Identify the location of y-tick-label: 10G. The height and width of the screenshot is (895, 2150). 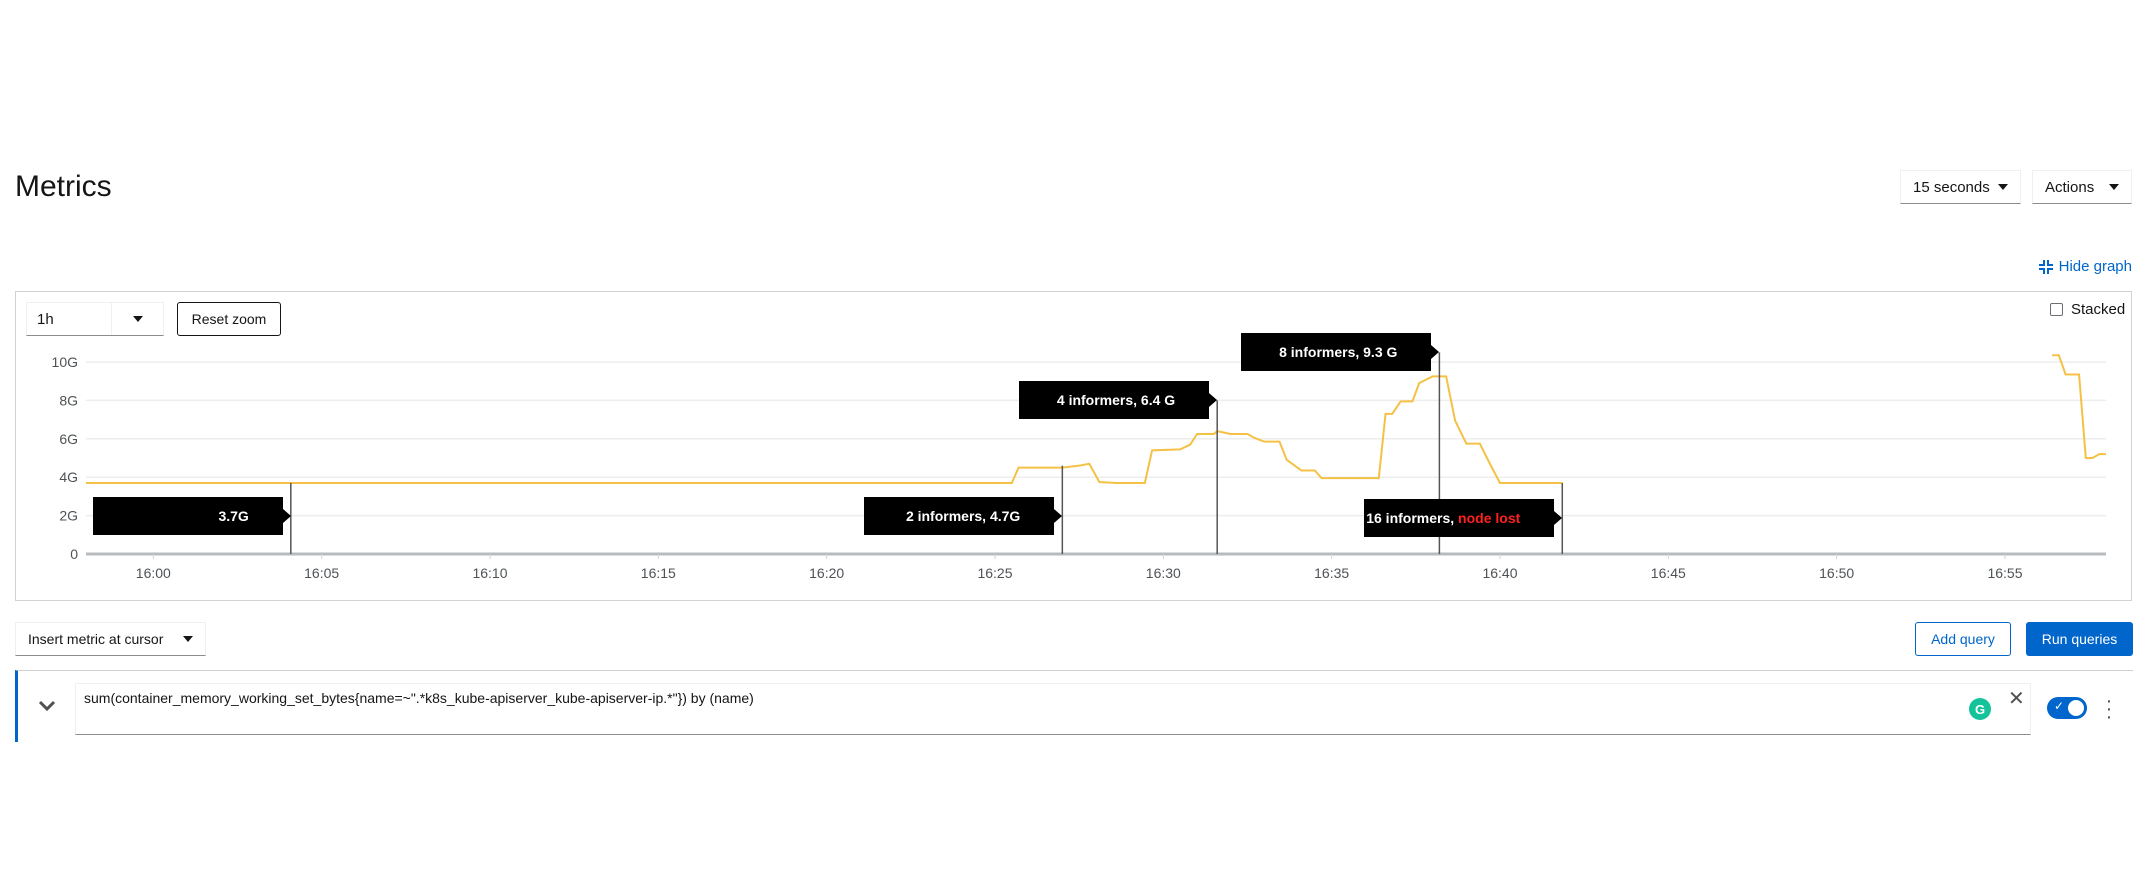
(65, 362).